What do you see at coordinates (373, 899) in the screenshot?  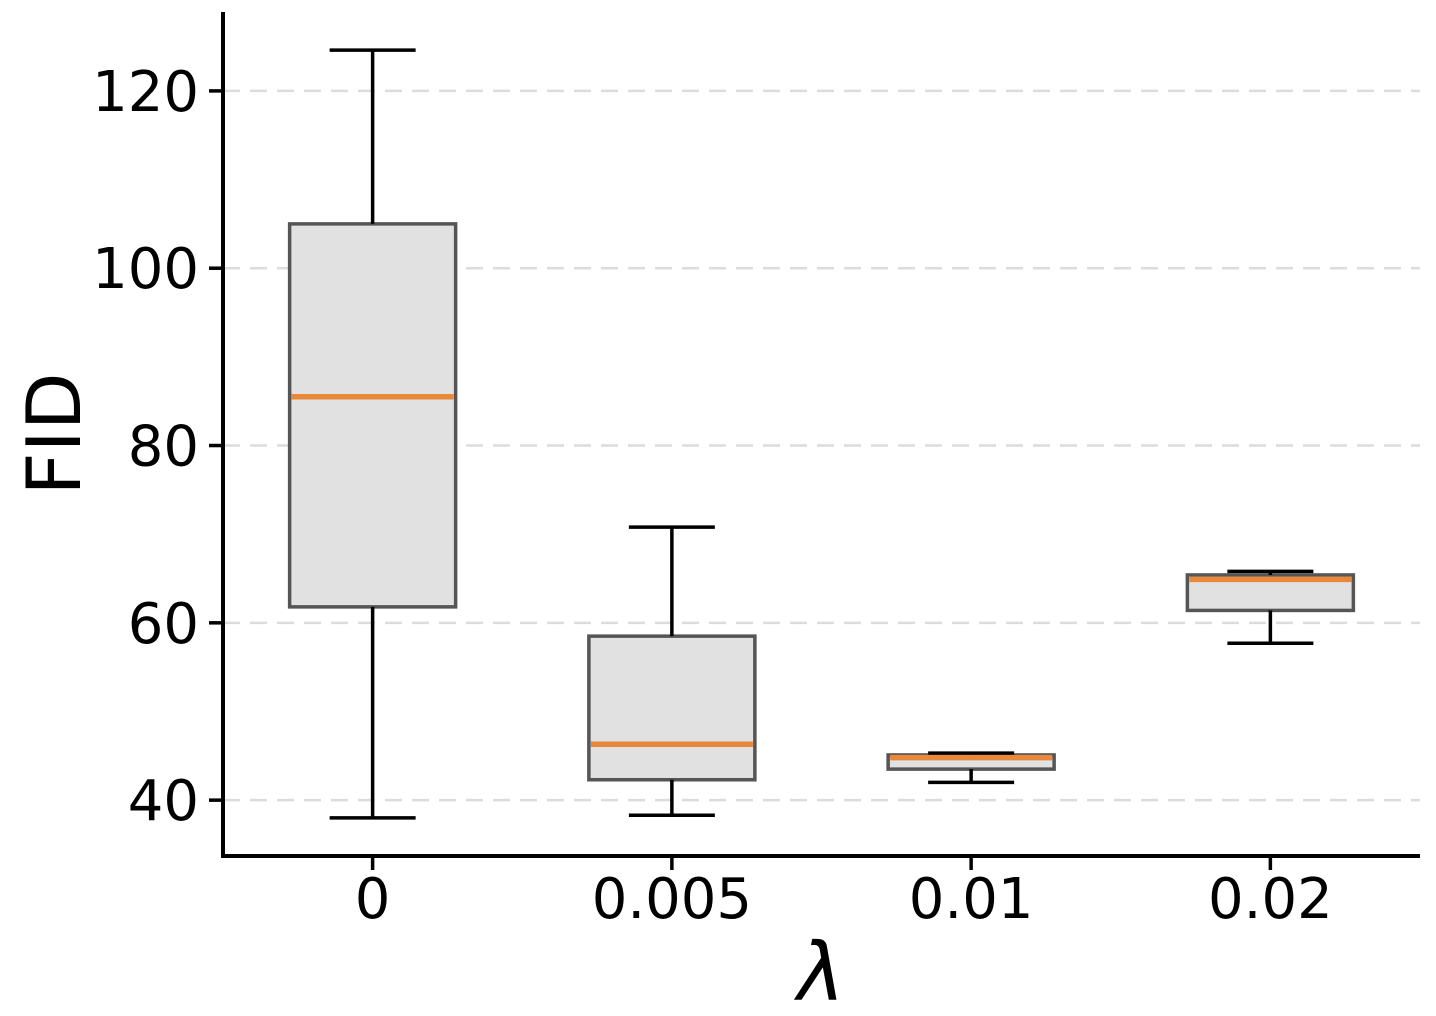 I see `x-tick-label: 0` at bounding box center [373, 899].